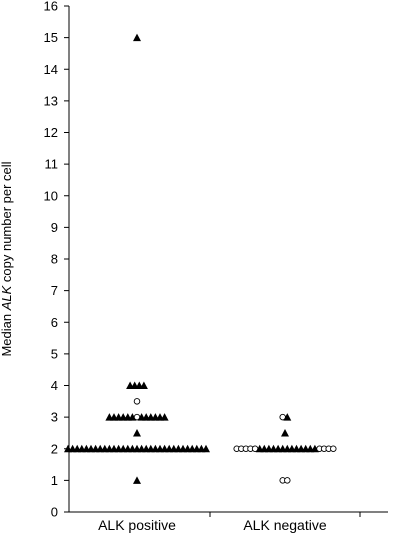 The height and width of the screenshot is (535, 400). I want to click on x-ticks: ALK positive ALK negative, so click(229, 522).